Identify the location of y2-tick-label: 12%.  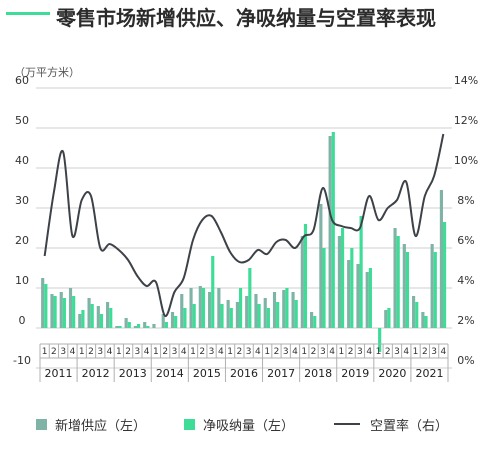
(466, 120).